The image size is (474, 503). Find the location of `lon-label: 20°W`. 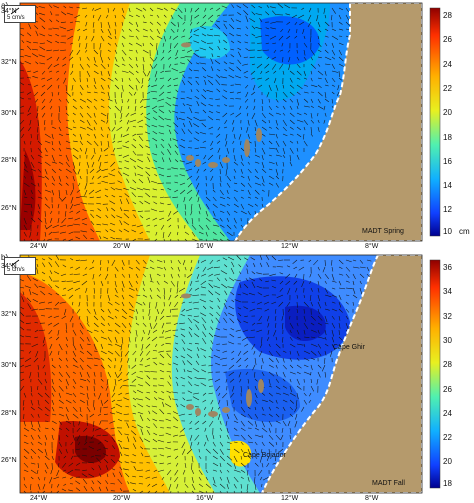

lon-label: 20°W is located at coordinates (122, 498).